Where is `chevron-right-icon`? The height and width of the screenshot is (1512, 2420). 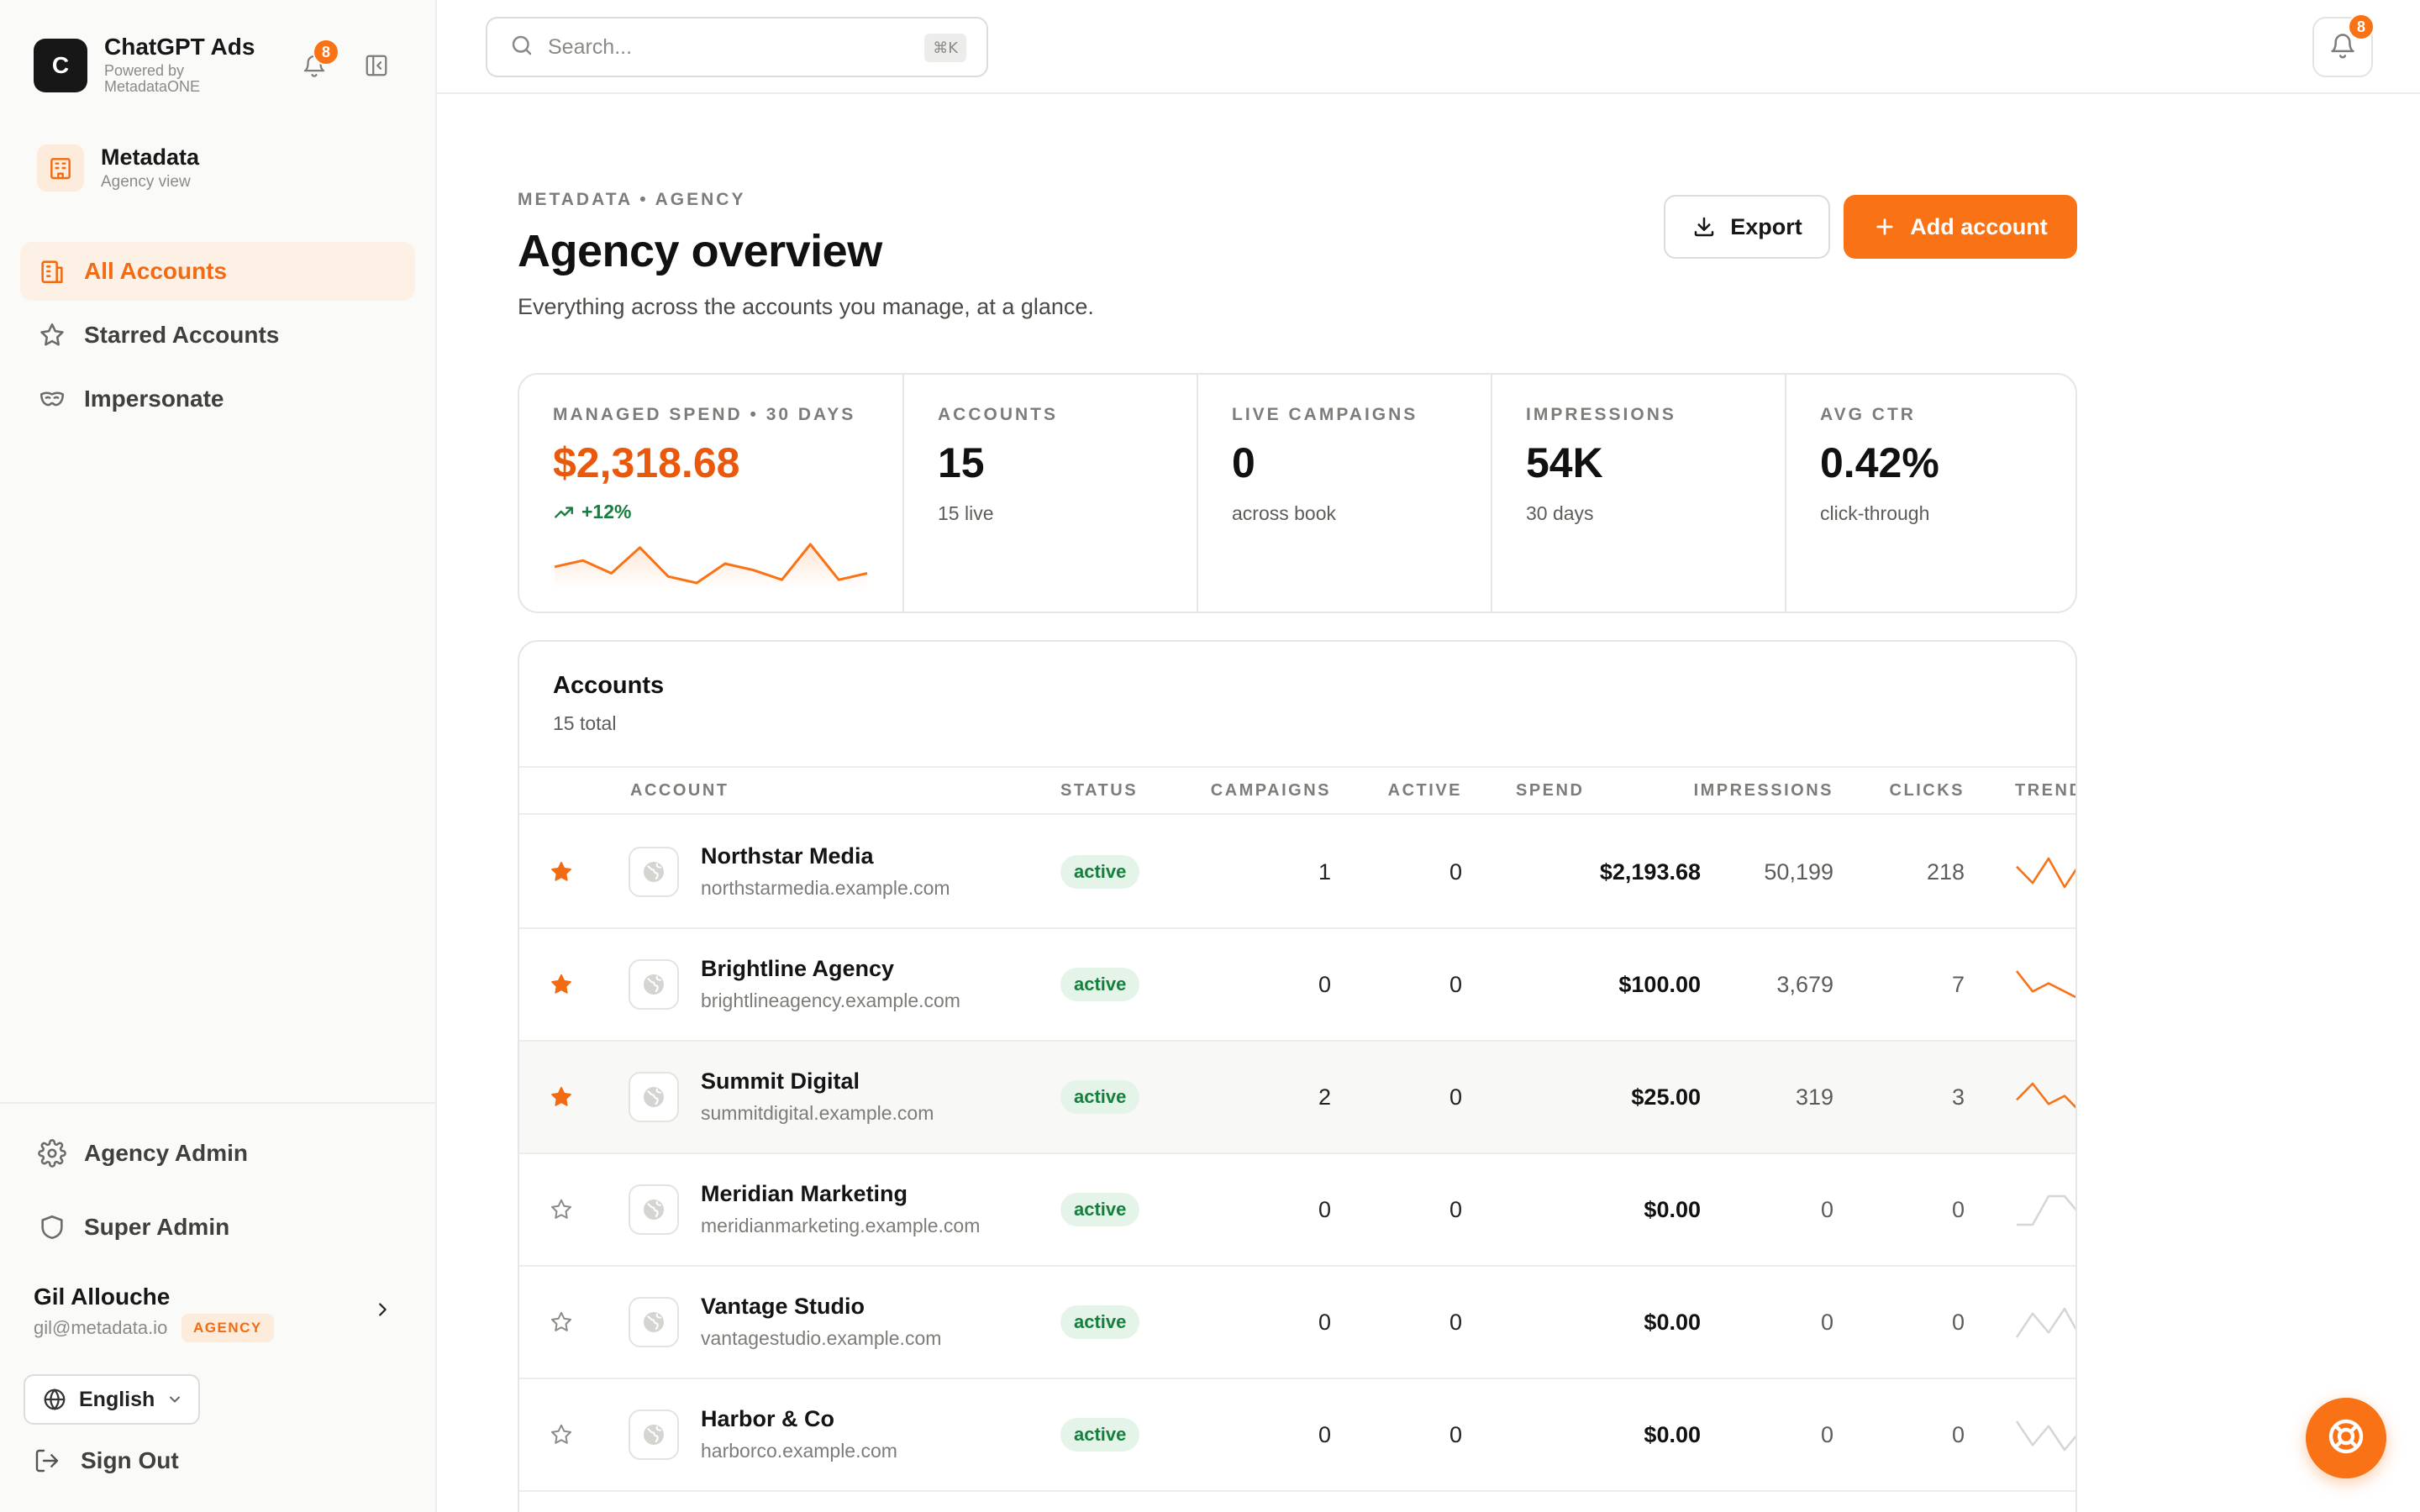 chevron-right-icon is located at coordinates (382, 1309).